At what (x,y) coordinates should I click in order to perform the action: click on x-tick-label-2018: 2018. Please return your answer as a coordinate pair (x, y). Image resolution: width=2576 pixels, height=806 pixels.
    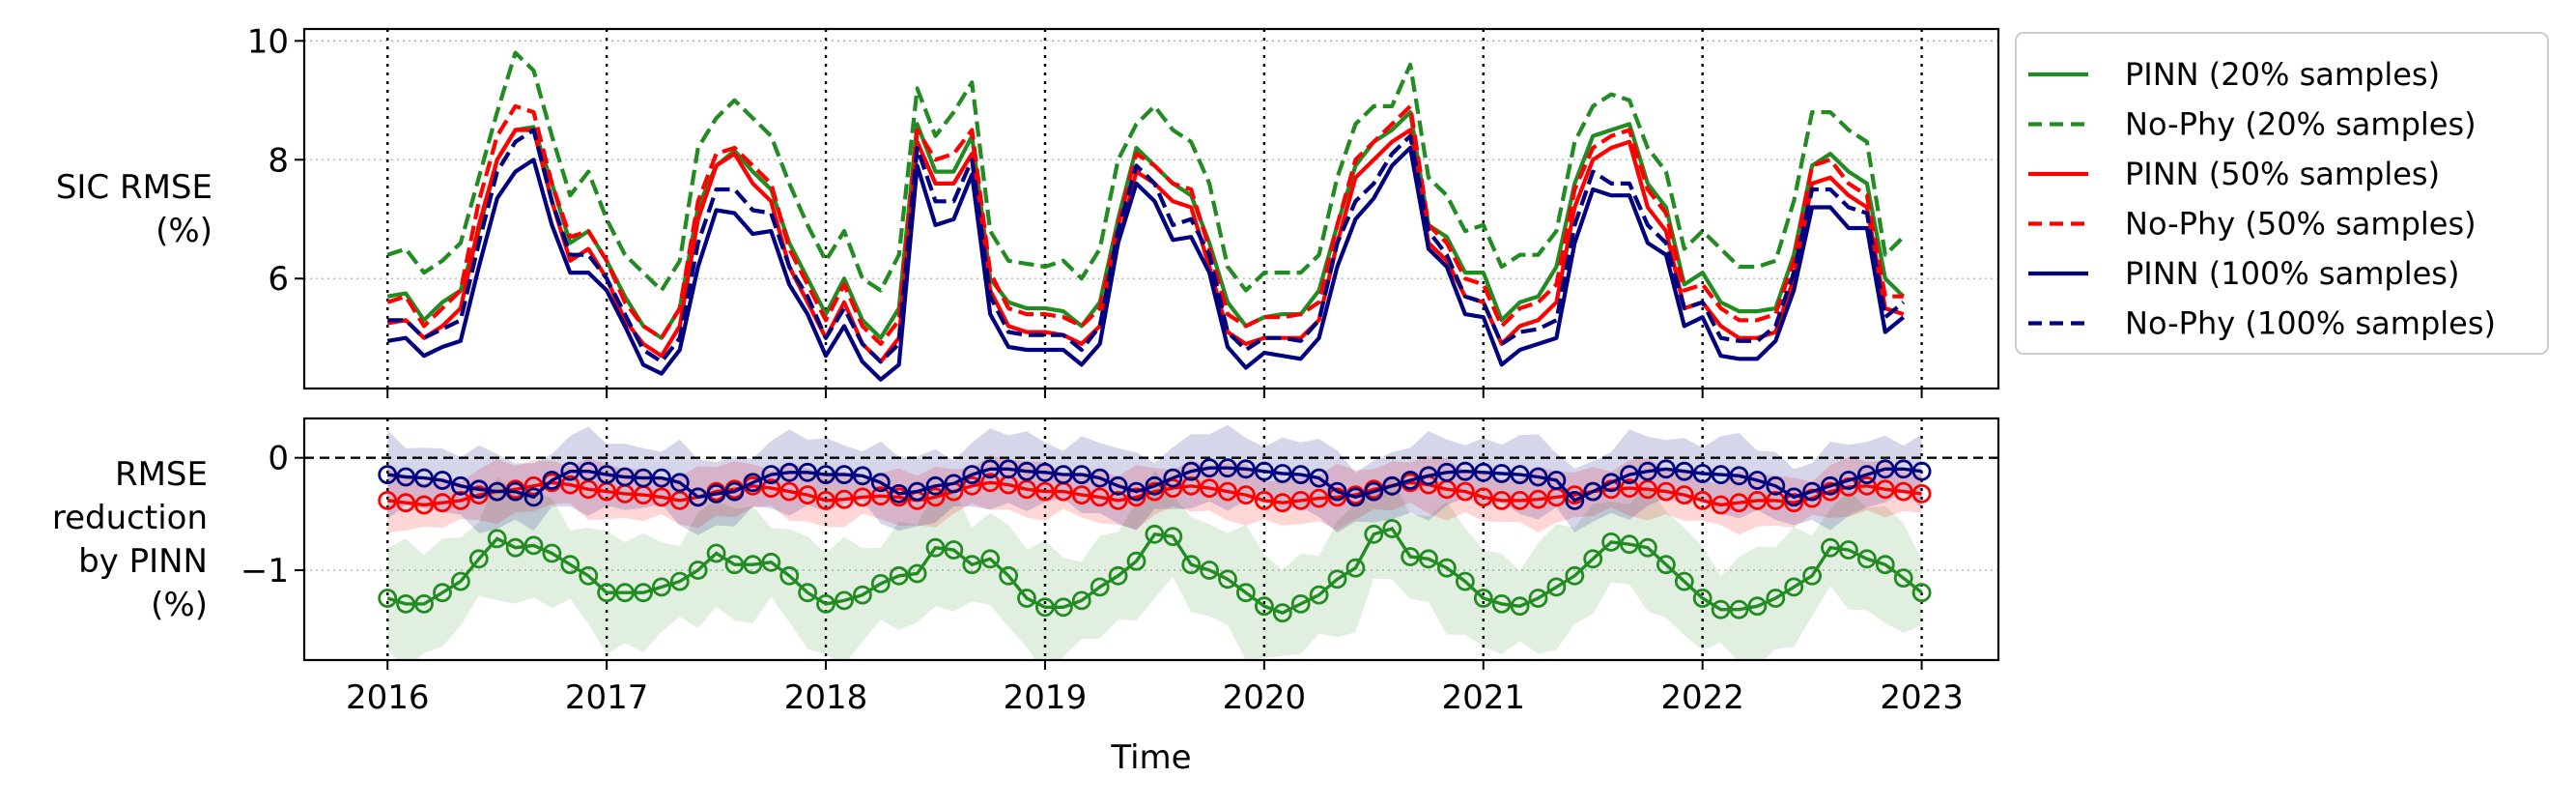
    Looking at the image, I should click on (826, 697).